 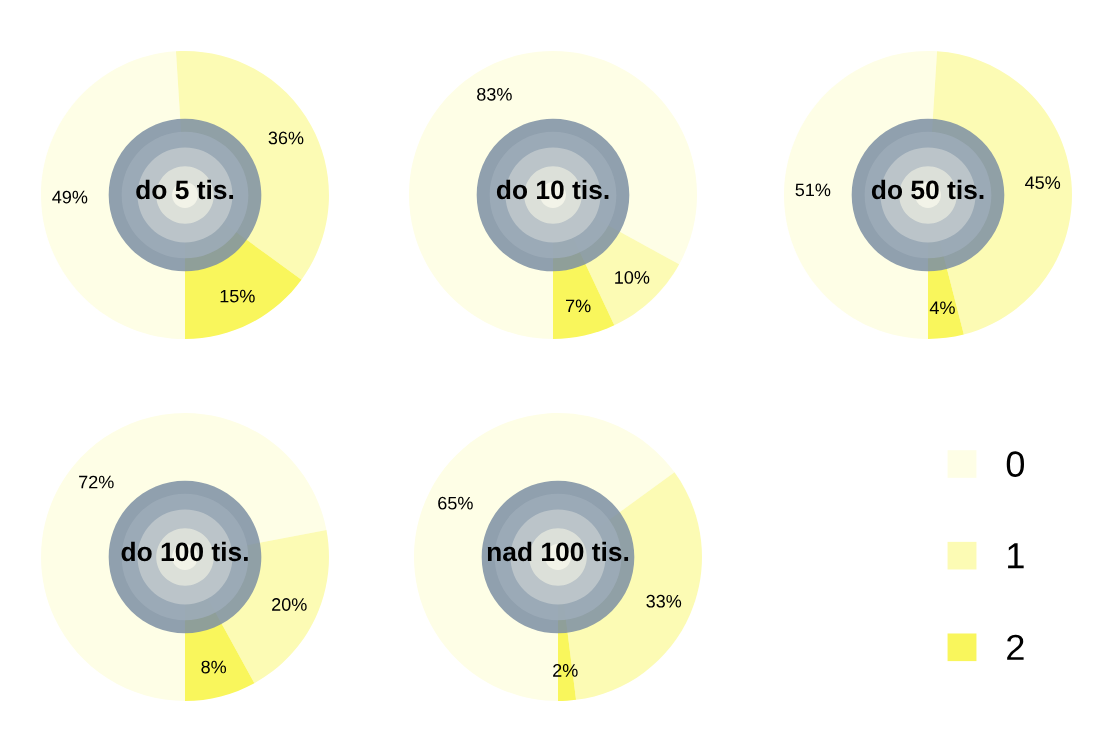 I want to click on legend-label: 1, so click(x=1016, y=556).